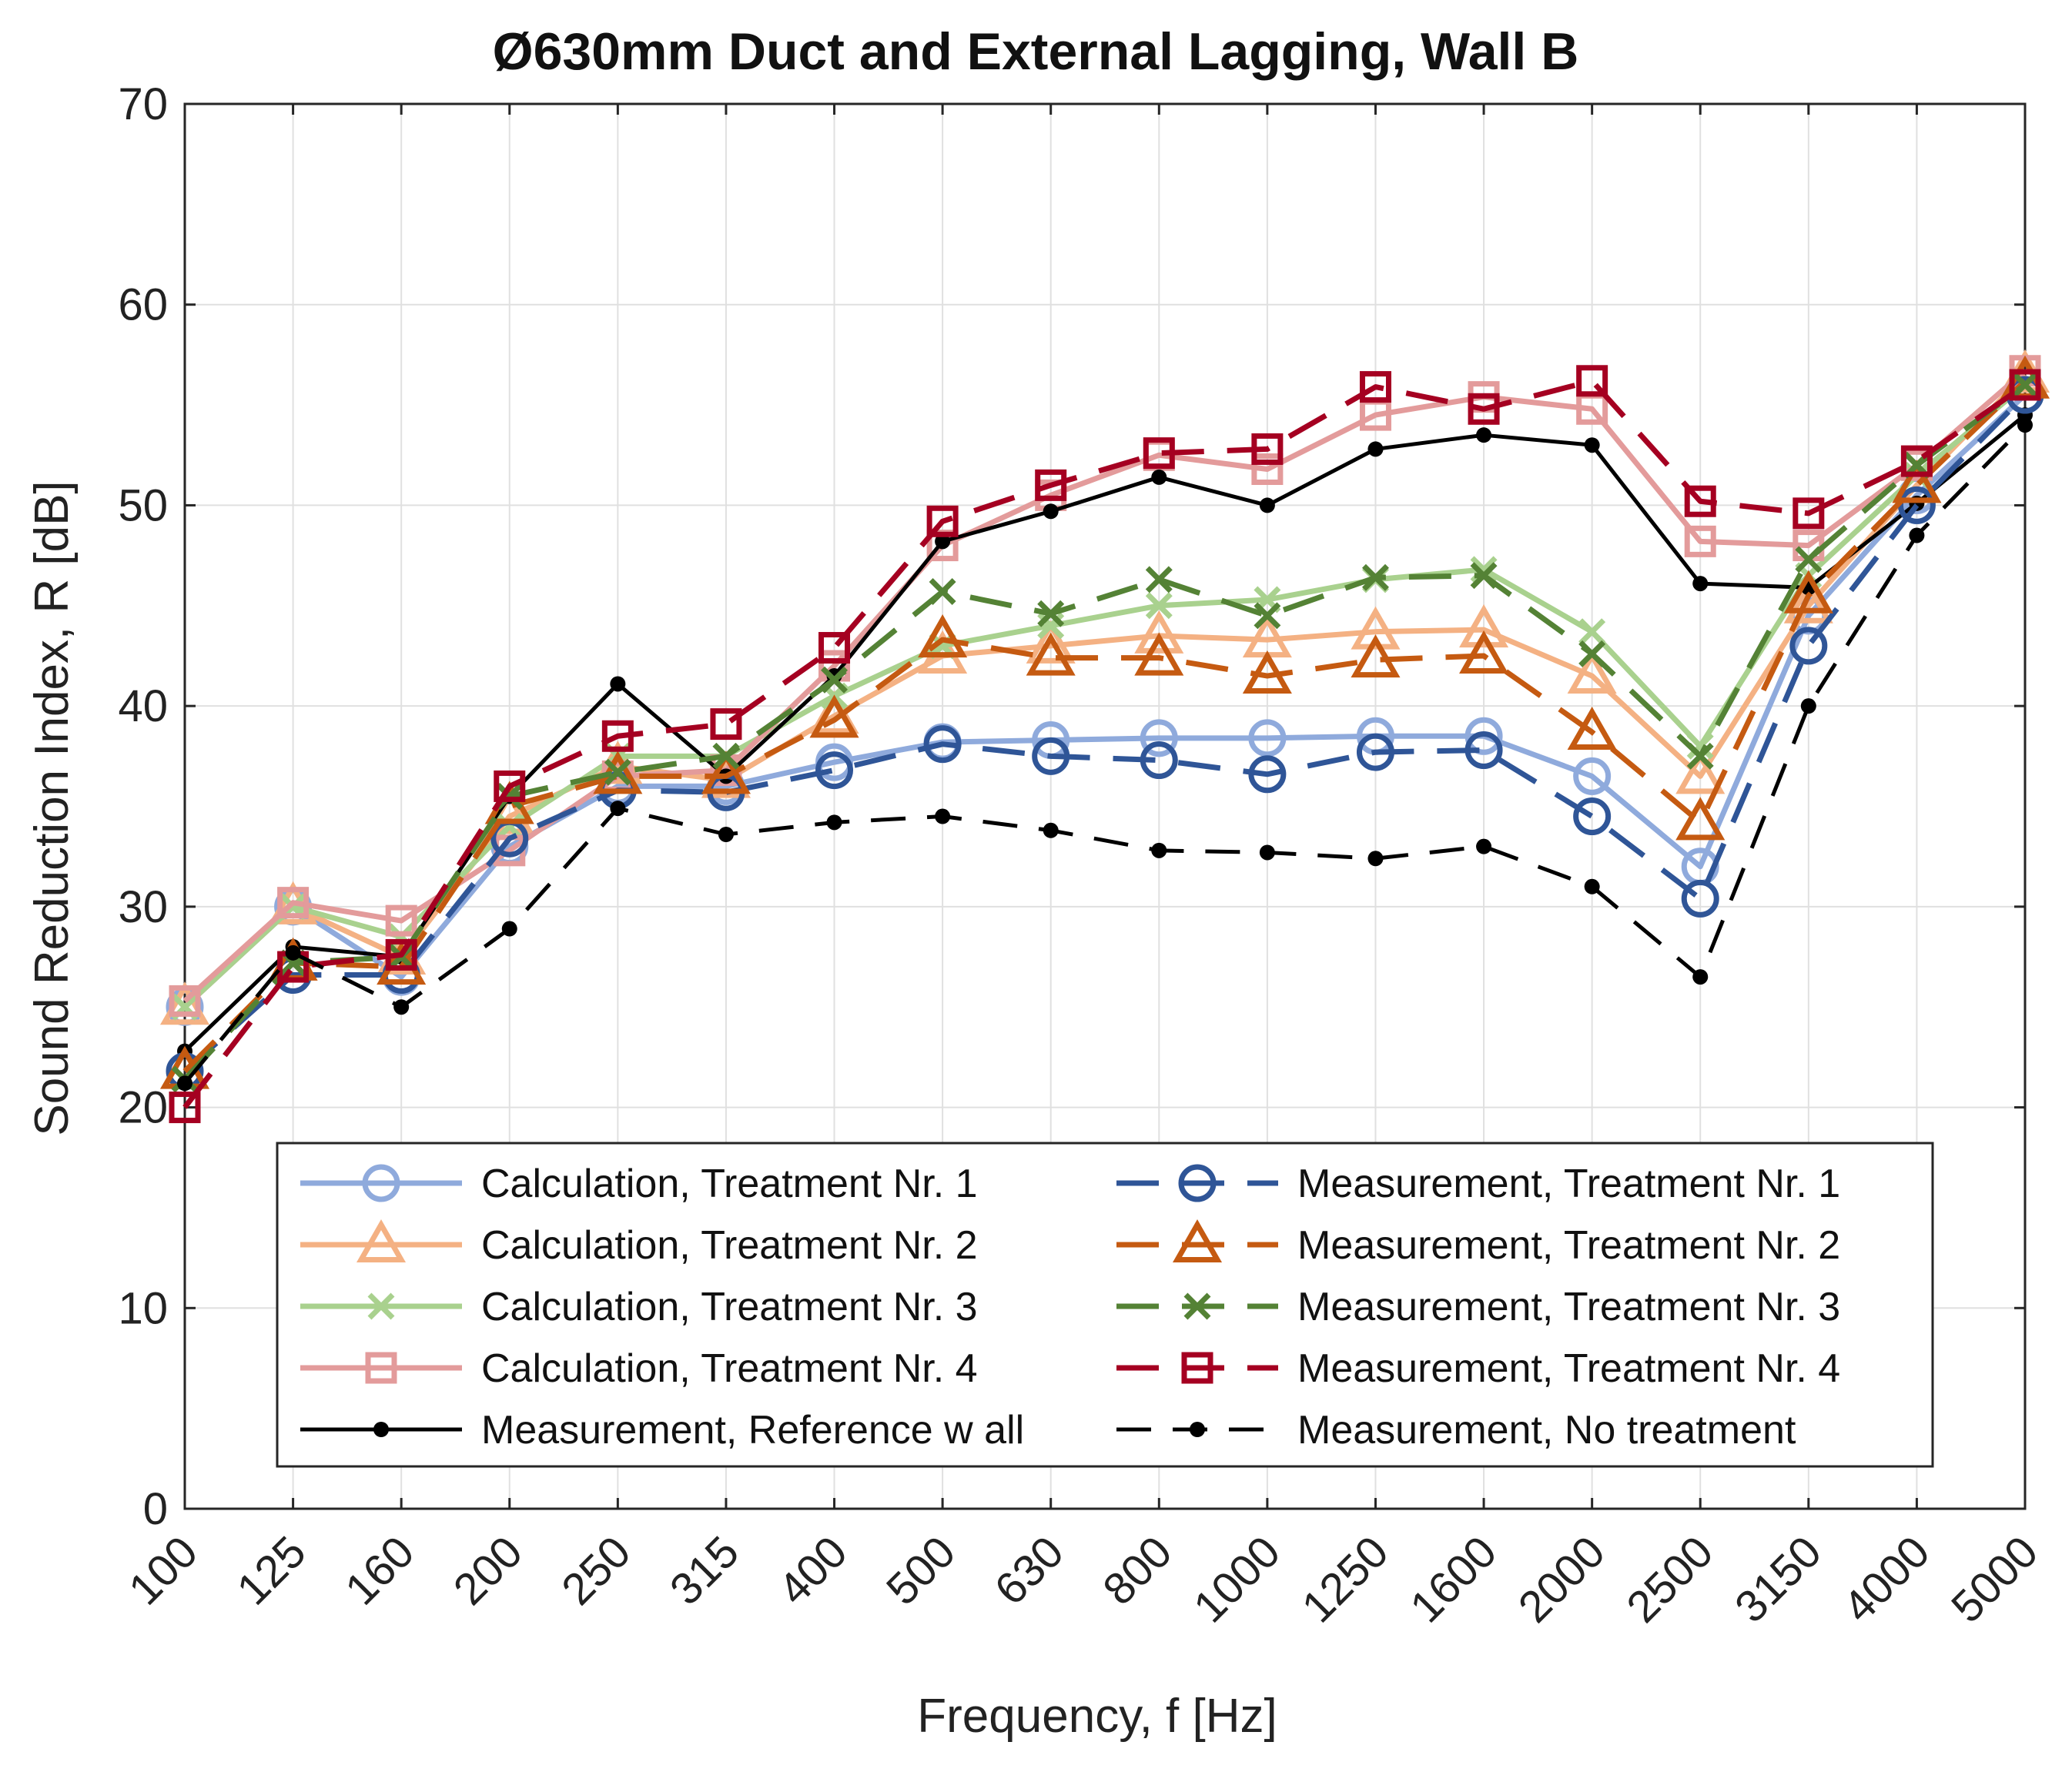 This screenshot has height=1772, width=2072. I want to click on legend-label: Measurement, Treatment Nr. 2, so click(1569, 1246).